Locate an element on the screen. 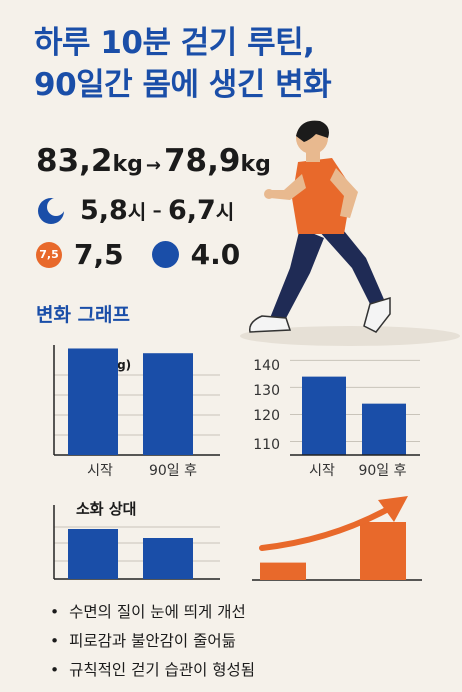 The height and width of the screenshot is (692, 462). sleep-from: 5,8 is located at coordinates (104, 210).